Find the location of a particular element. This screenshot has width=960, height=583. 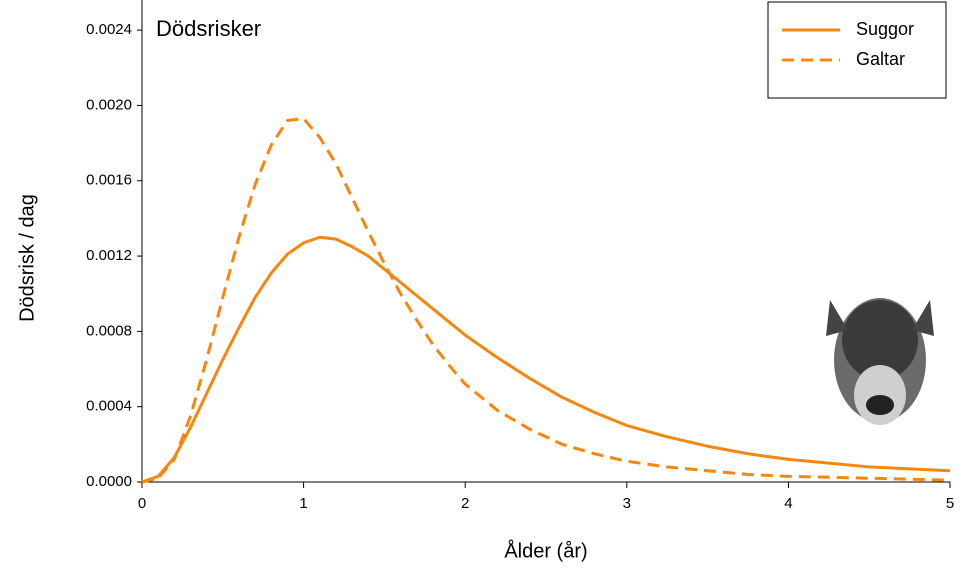

y-tick-label: 0.0020 is located at coordinates (109, 104).